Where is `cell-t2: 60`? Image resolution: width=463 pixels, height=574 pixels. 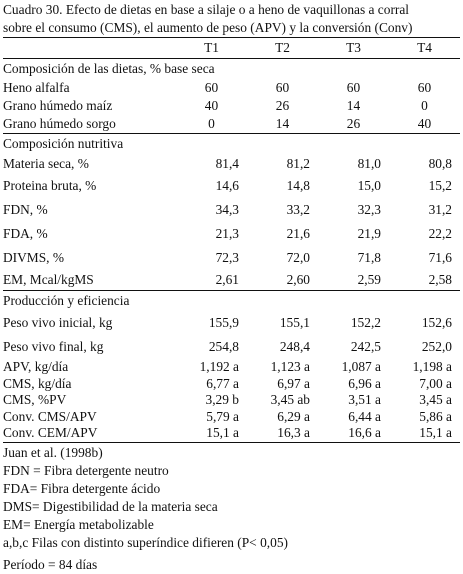 cell-t2: 60 is located at coordinates (282, 87).